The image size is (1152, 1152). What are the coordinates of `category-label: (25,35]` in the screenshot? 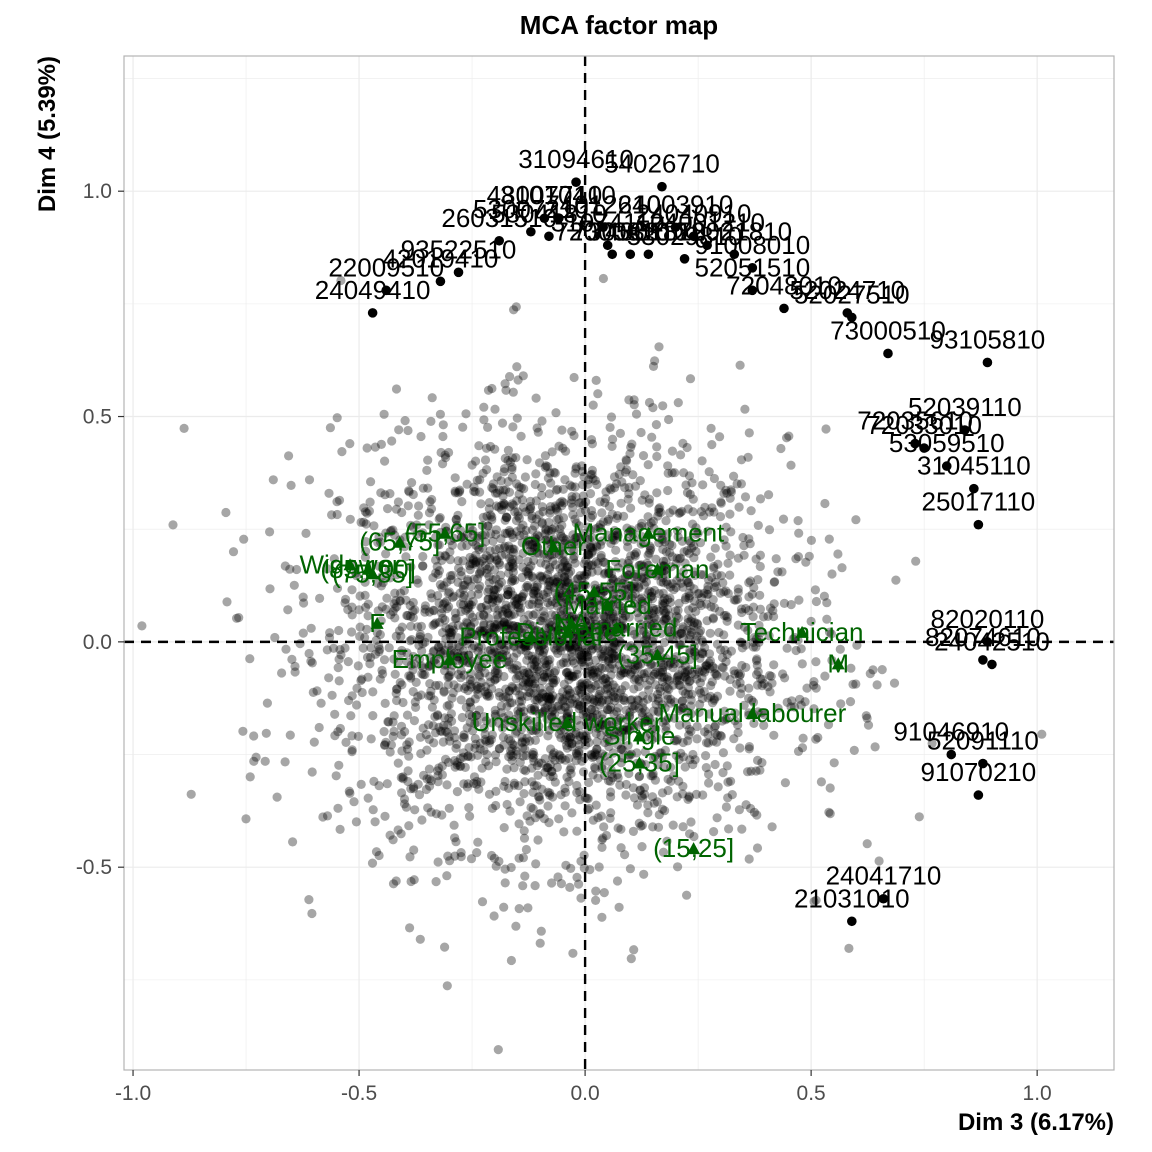 It's located at (639, 763).